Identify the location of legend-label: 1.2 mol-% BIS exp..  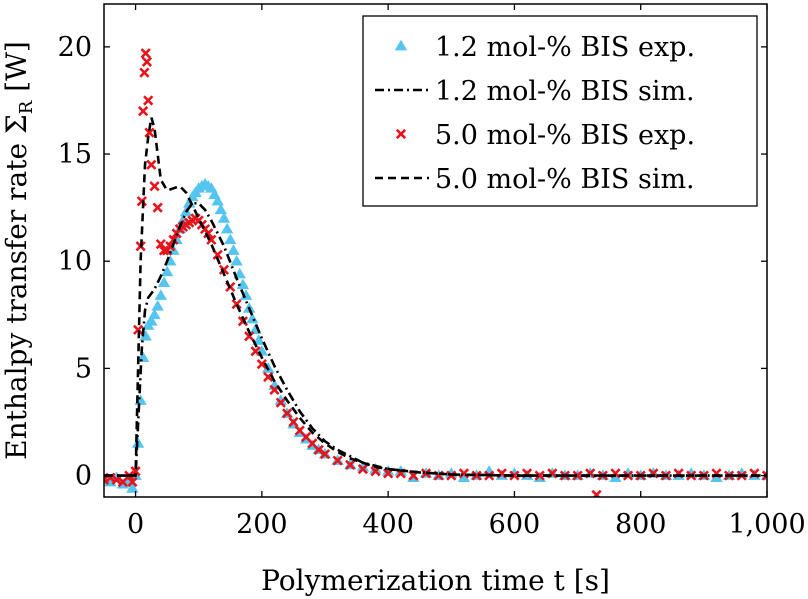
(565, 47).